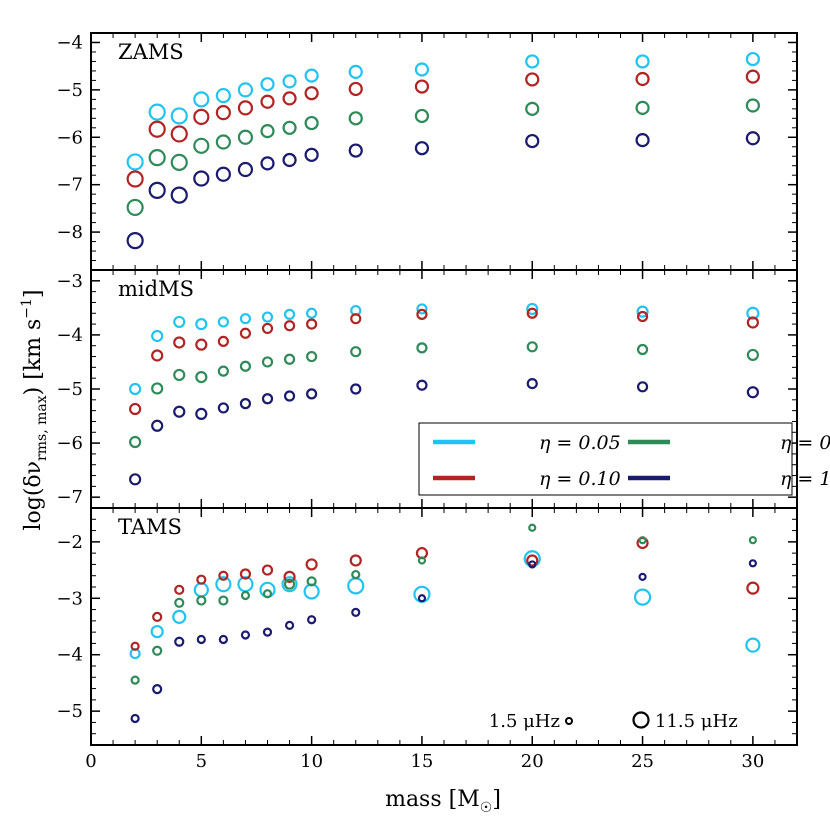  What do you see at coordinates (641, 720) in the screenshot?
I see `size-legend-large-marker` at bounding box center [641, 720].